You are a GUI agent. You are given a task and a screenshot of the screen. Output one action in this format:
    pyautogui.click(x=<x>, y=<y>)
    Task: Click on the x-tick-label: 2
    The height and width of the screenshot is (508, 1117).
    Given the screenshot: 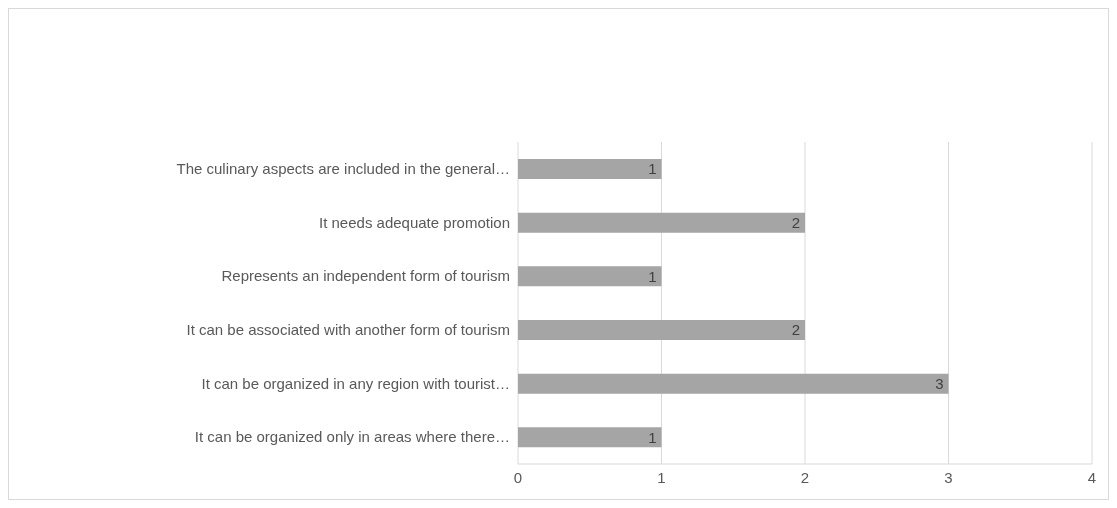 What is the action you would take?
    pyautogui.click(x=805, y=477)
    